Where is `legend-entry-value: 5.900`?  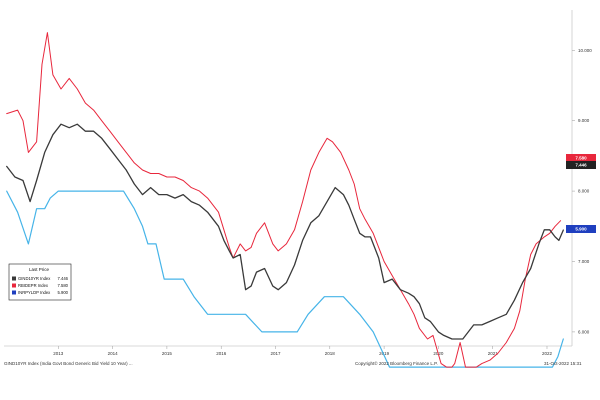 legend-entry-value: 5.900 is located at coordinates (63, 292).